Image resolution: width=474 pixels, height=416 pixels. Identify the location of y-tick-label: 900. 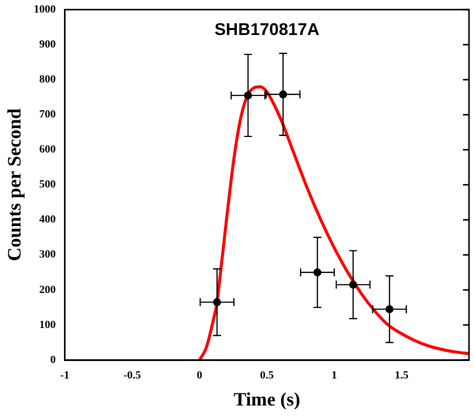
(47, 44).